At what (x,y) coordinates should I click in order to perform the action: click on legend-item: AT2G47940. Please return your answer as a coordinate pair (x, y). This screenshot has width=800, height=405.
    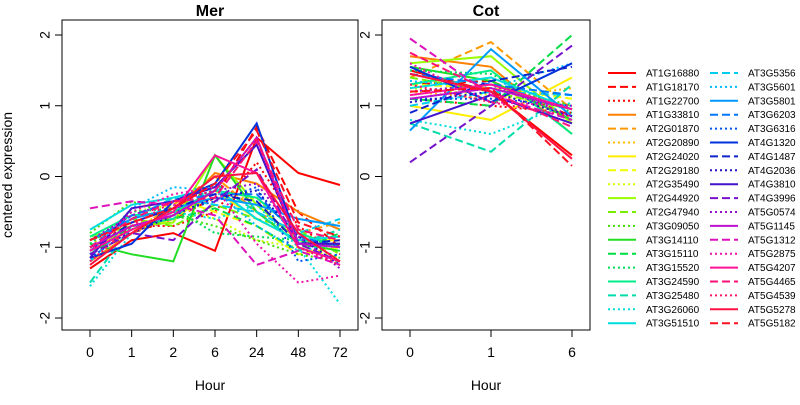
    Looking at the image, I should click on (654, 213).